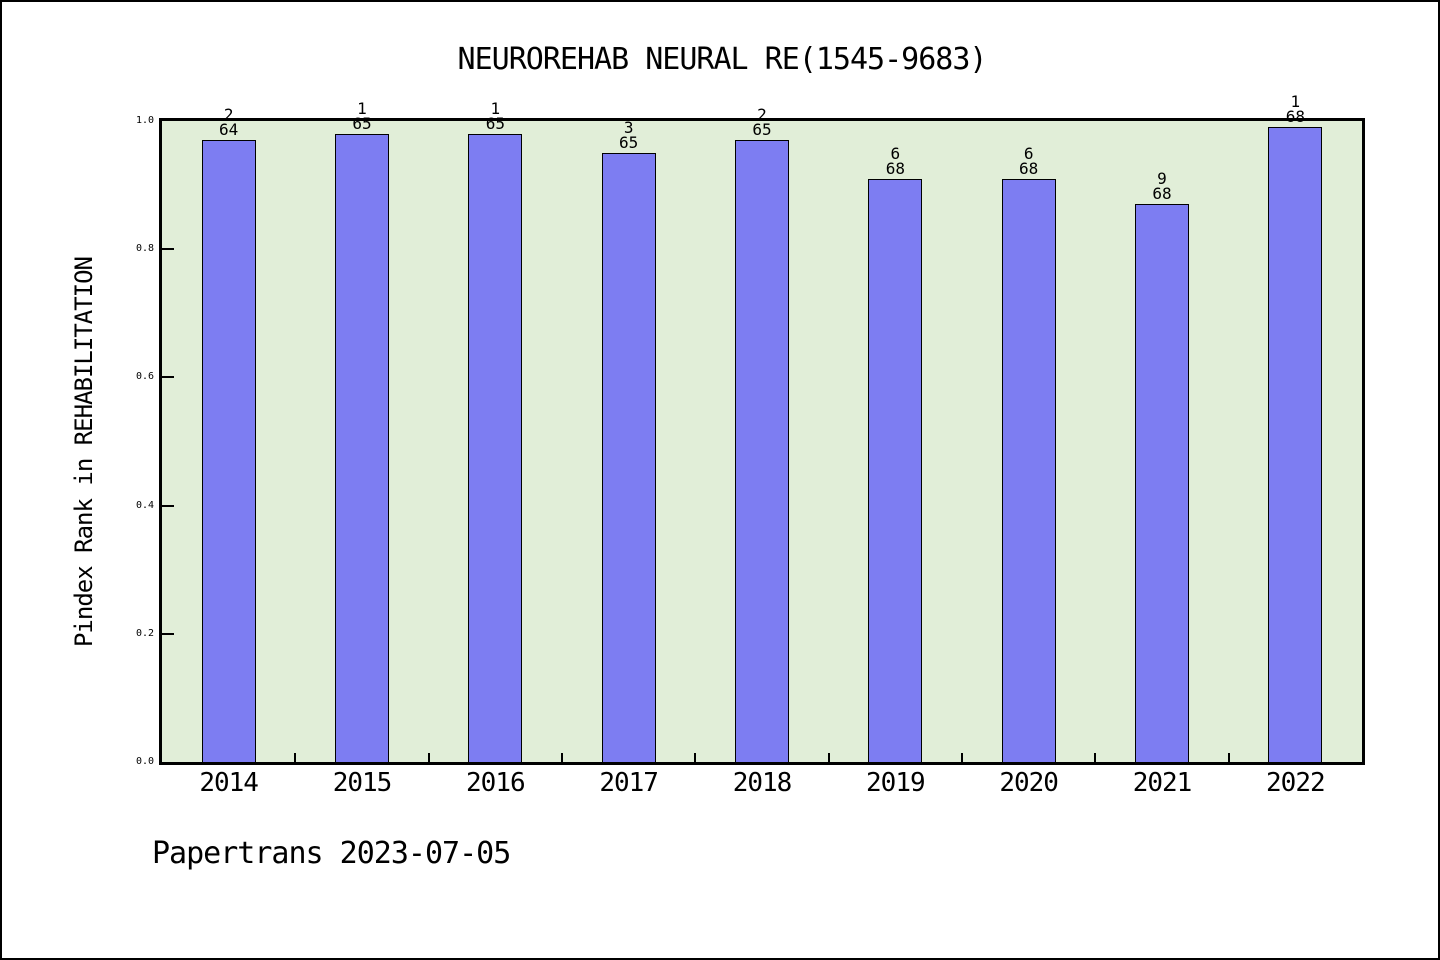 This screenshot has width=1440, height=960. Describe the element at coordinates (496, 783) in the screenshot. I see `x-axis-tick-label-2016: 2016` at that location.